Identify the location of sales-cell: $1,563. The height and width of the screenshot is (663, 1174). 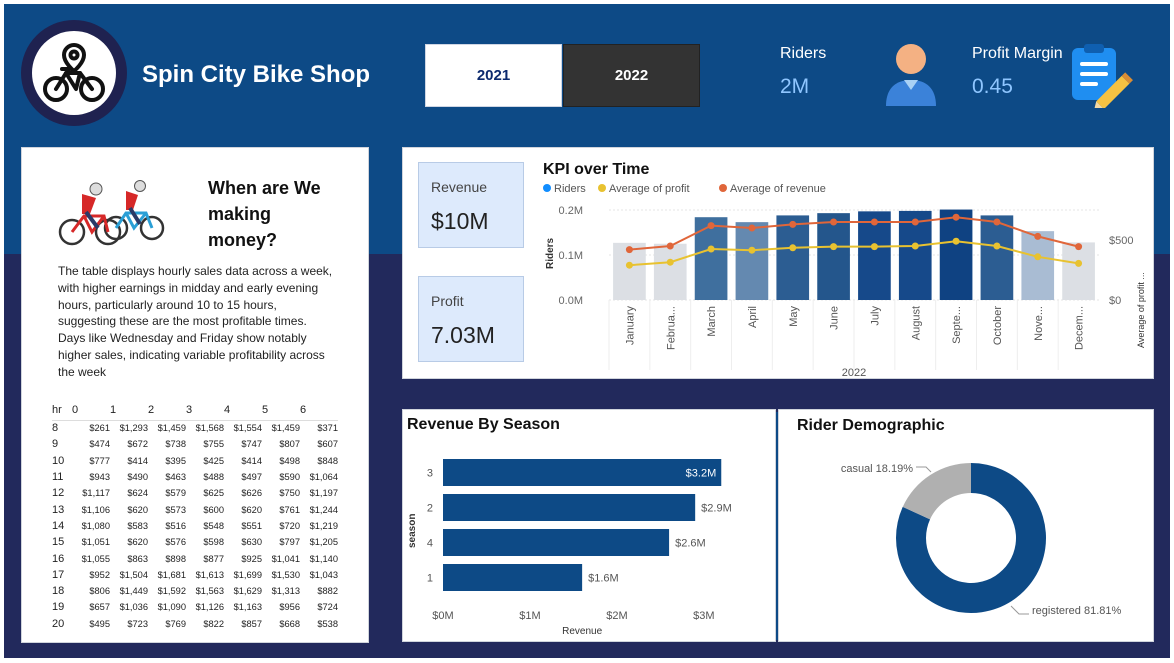
(209, 591).